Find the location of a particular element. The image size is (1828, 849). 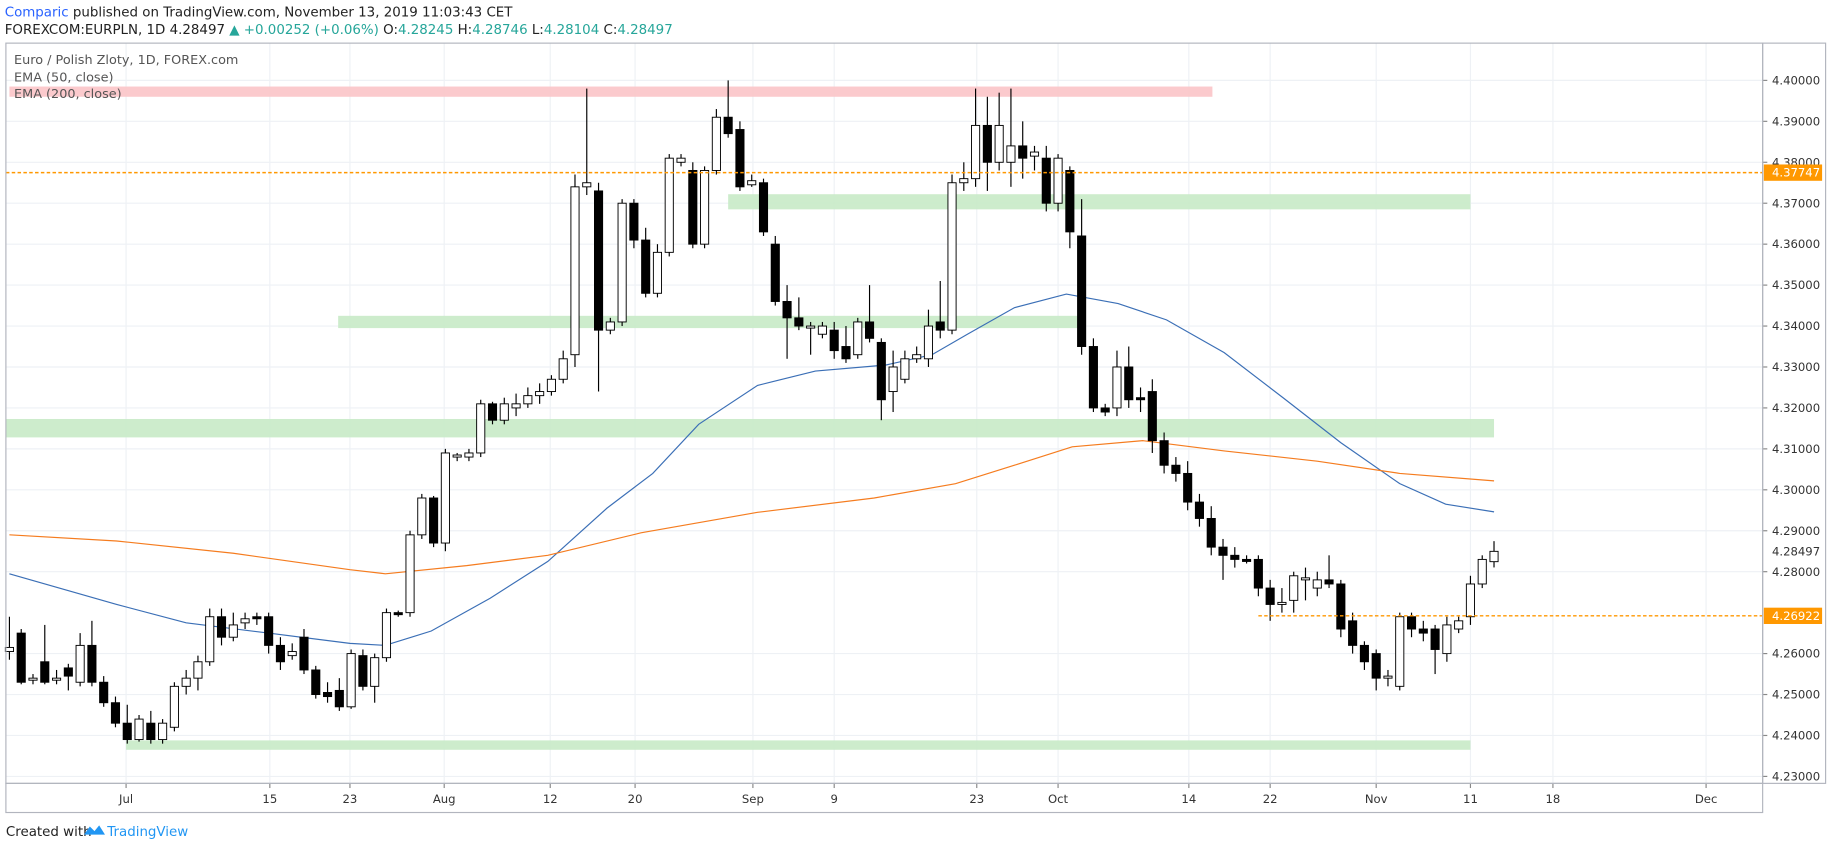

last-price-label: 4.28497 is located at coordinates (1796, 551).